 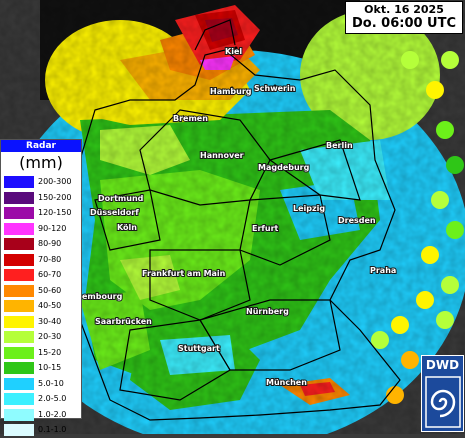 What do you see at coordinates (222, 155) in the screenshot?
I see `city-label-hannover: Hannover` at bounding box center [222, 155].